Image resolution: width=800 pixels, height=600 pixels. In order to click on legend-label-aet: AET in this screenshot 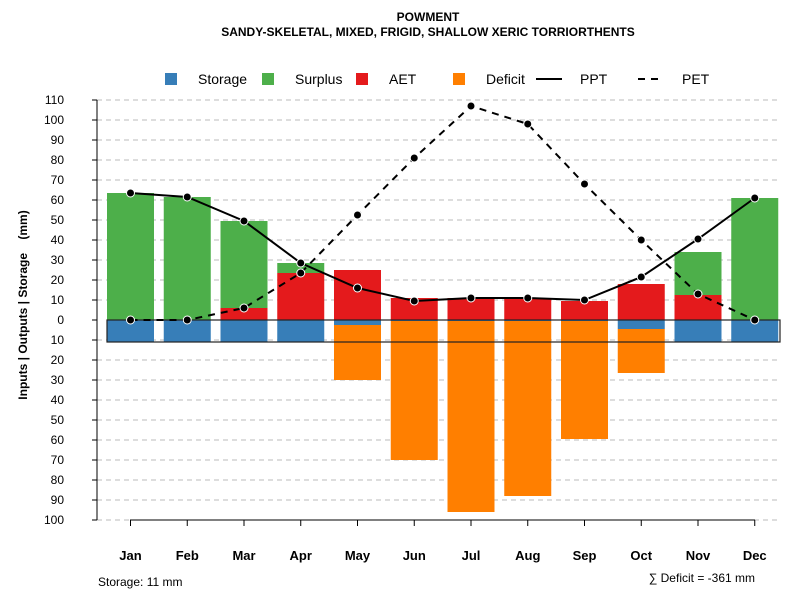, I will do `click(403, 79)`.